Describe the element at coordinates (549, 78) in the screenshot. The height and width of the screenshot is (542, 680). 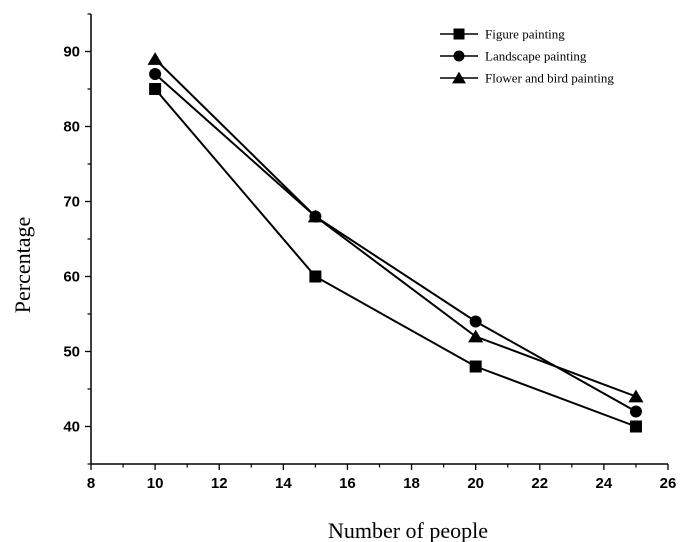
I see `legend-label: Flower and bird painting` at that location.